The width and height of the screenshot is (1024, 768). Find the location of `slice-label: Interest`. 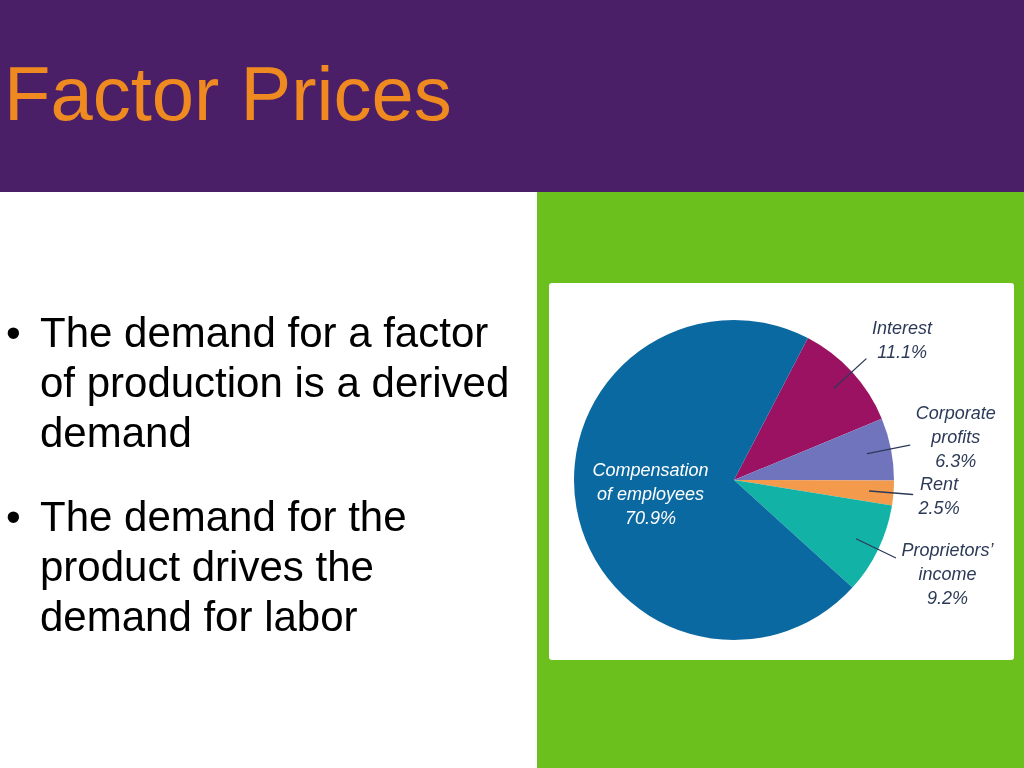

slice-label: Interest is located at coordinates (903, 328).